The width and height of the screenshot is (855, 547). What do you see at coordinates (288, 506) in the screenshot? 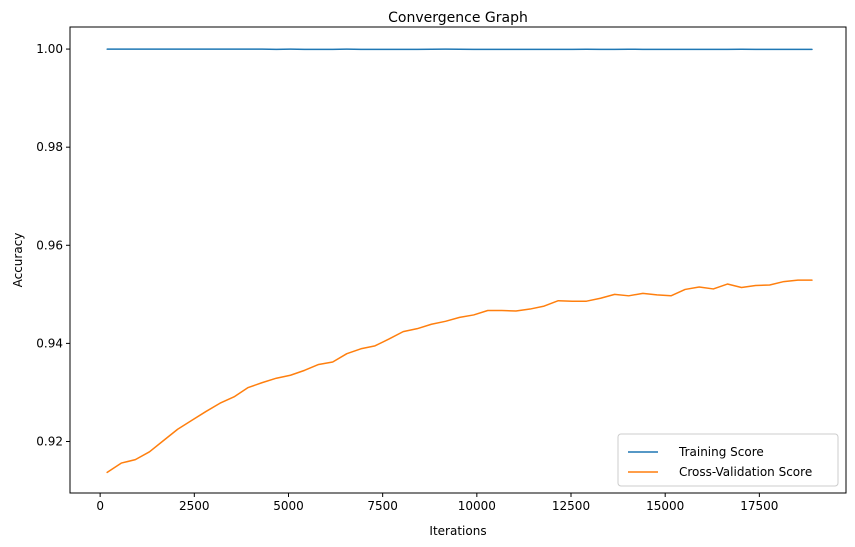
I see `x-tick-label: 5000` at bounding box center [288, 506].